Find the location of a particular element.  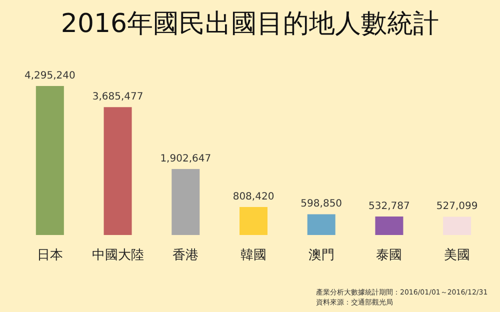

x-tick-label: 泰國 is located at coordinates (389, 255).